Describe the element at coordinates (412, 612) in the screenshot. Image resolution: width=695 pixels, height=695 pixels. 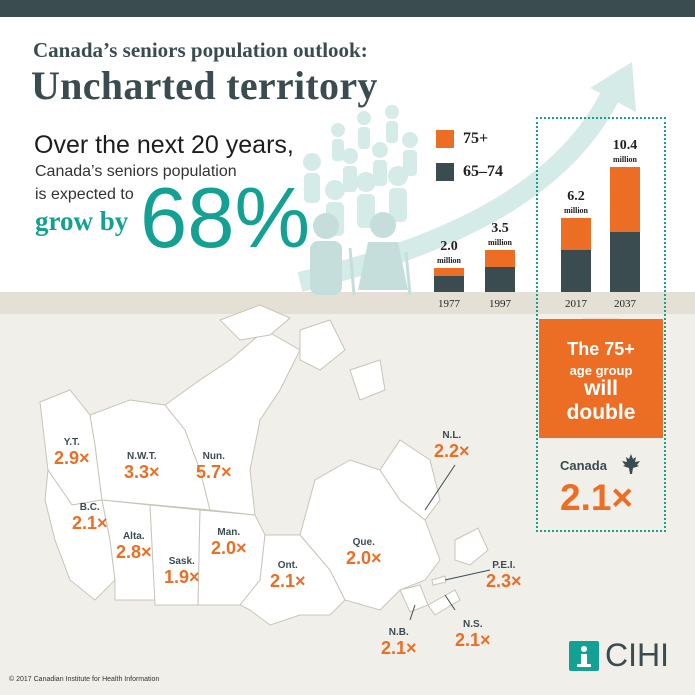
I see `leader-line-nb` at that location.